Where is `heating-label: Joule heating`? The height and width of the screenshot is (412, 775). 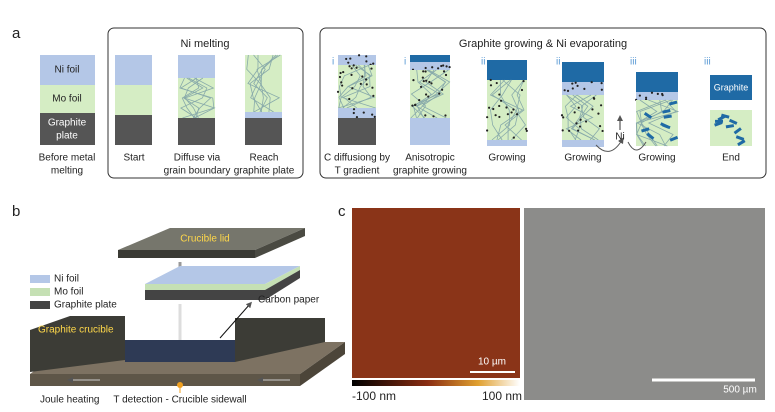 heating-label: Joule heating is located at coordinates (70, 400).